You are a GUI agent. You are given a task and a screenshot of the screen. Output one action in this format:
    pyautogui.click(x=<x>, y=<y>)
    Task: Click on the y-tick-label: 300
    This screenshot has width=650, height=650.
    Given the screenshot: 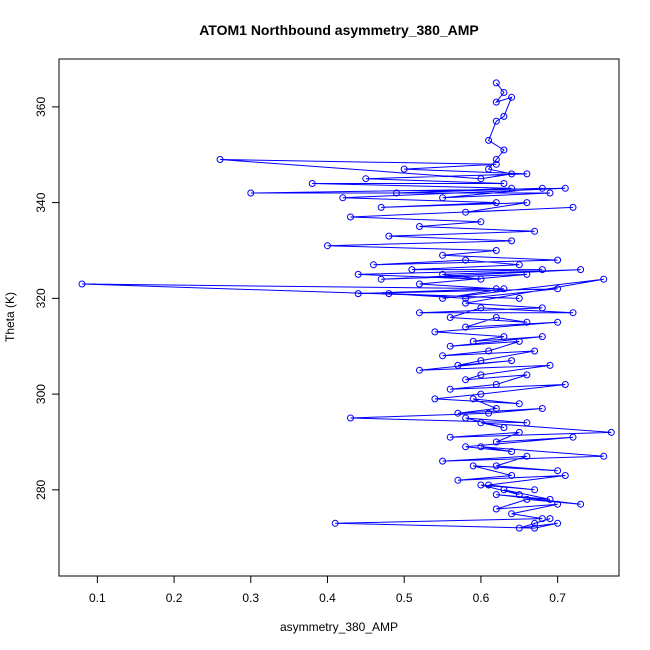 What is the action you would take?
    pyautogui.click(x=41, y=394)
    